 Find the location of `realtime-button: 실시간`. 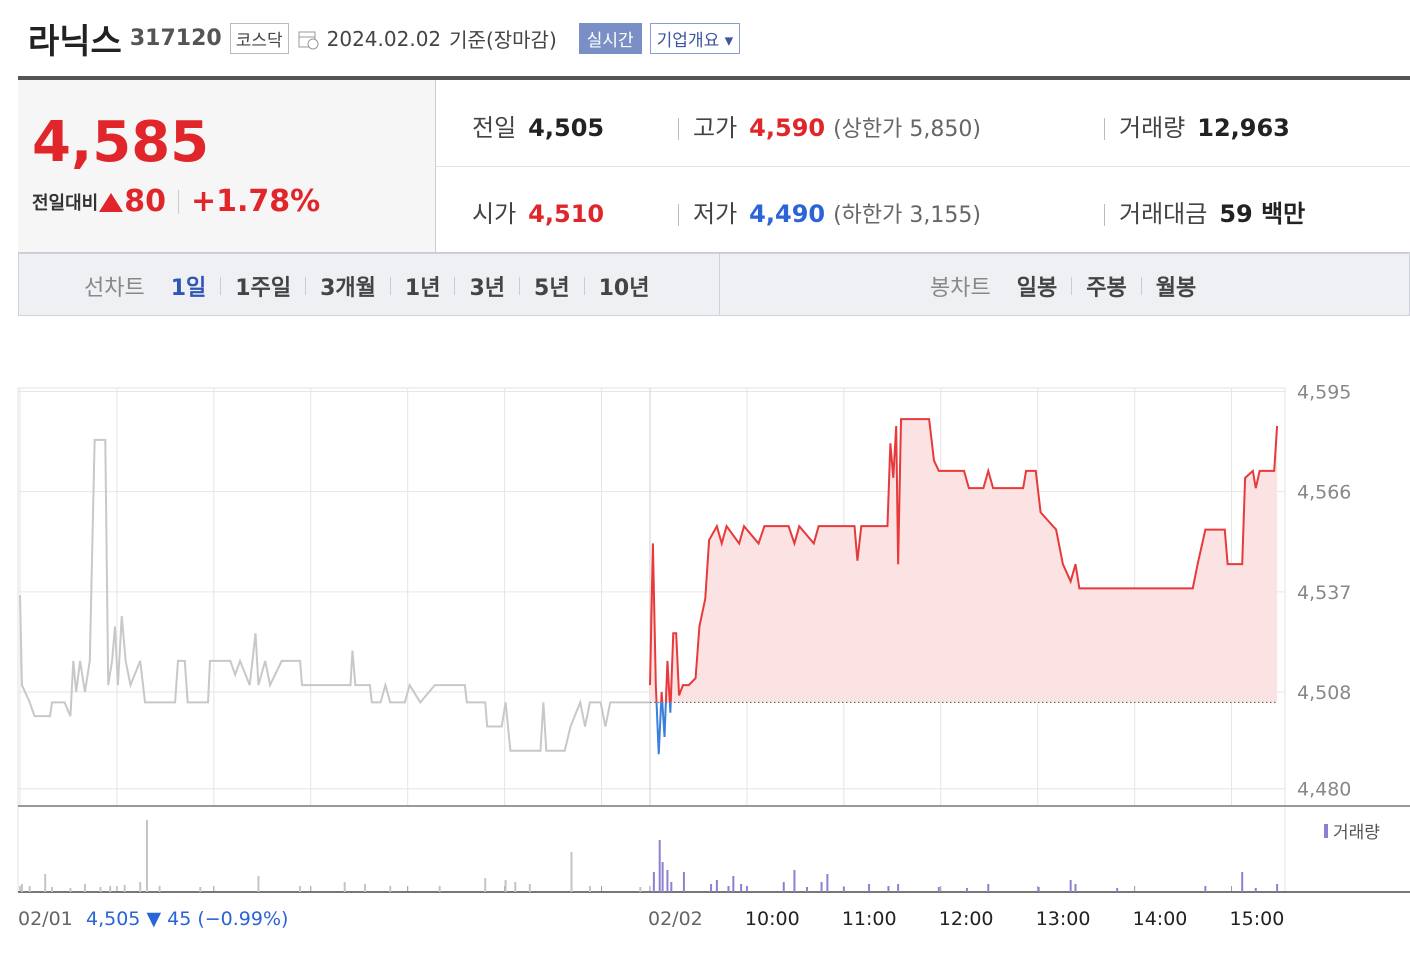

realtime-button: 실시간 is located at coordinates (610, 38).